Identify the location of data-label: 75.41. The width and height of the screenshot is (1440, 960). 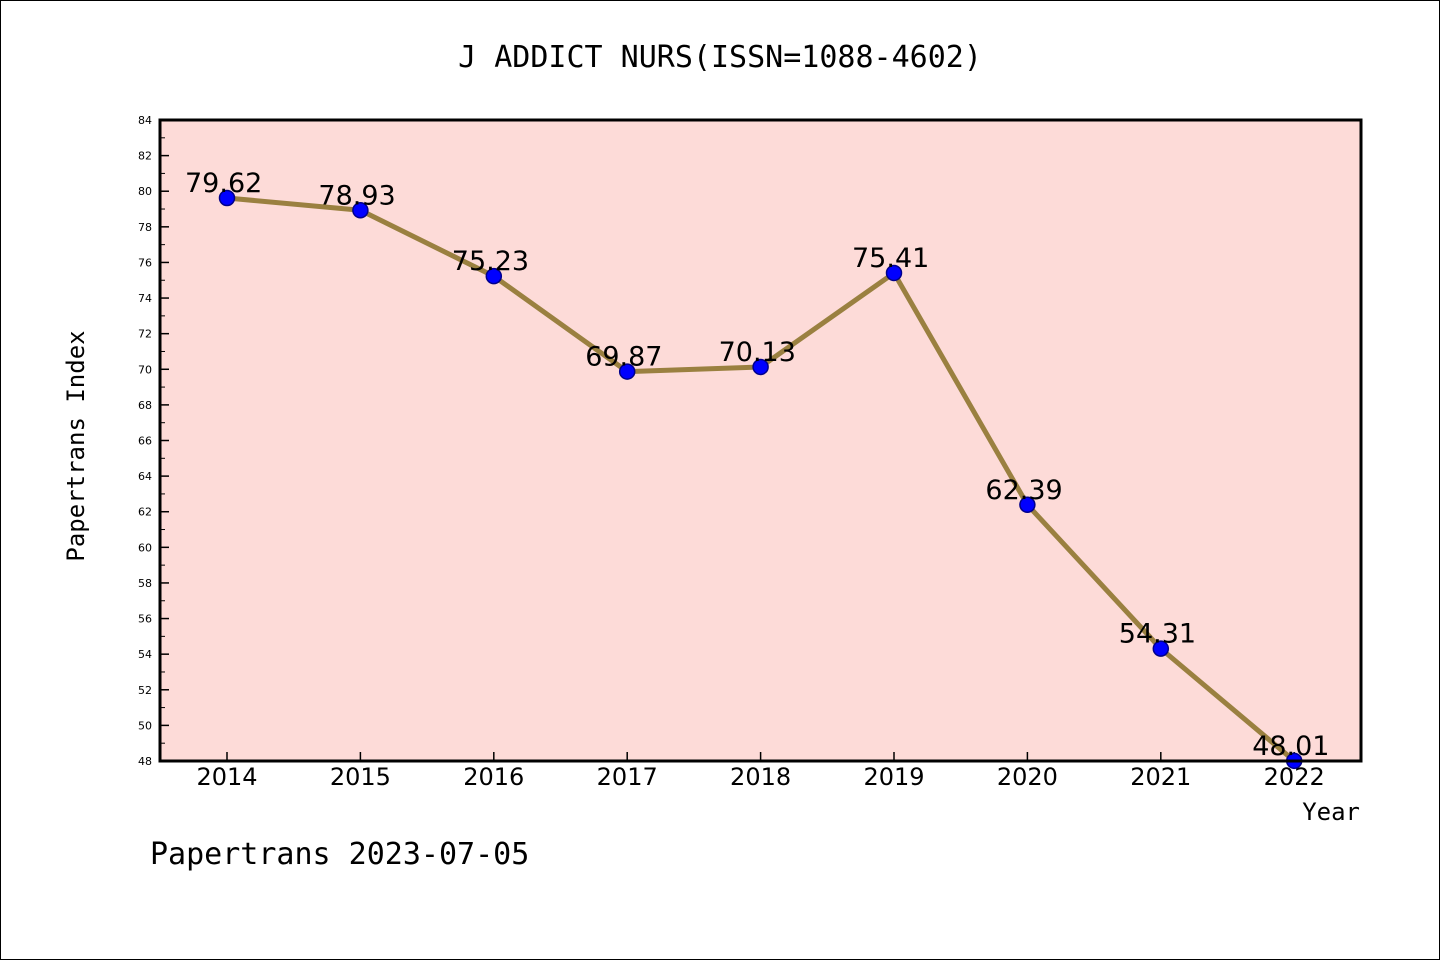
(890, 258).